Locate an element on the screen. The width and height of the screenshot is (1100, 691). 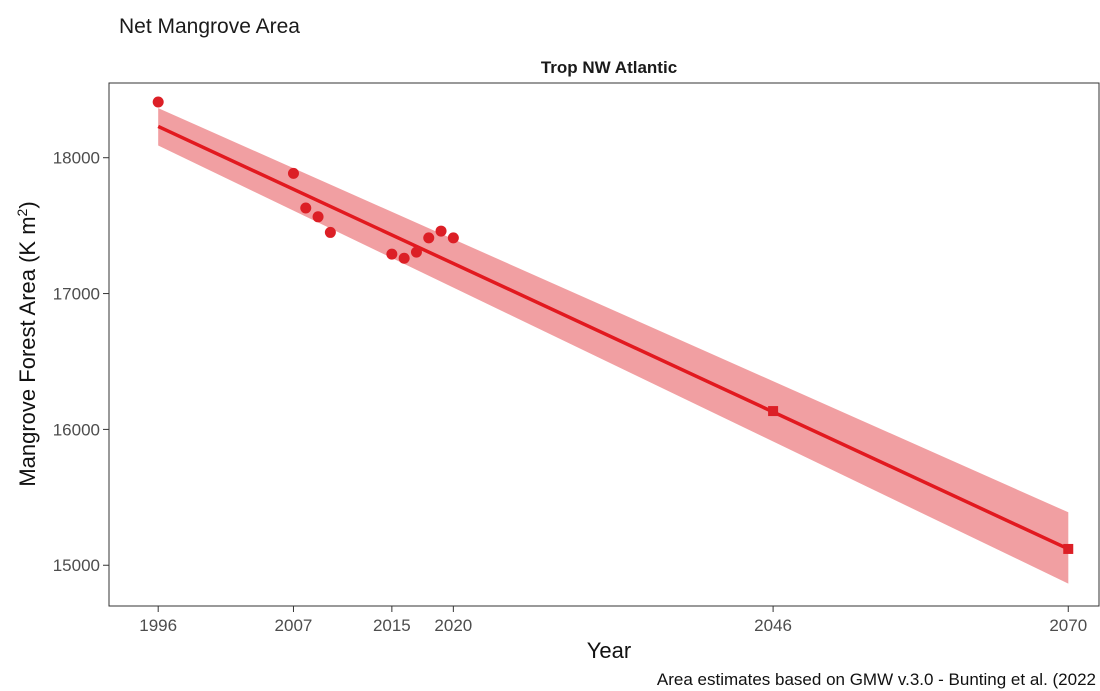
panel-title: Trop NW Atlantic is located at coordinates (609, 67).